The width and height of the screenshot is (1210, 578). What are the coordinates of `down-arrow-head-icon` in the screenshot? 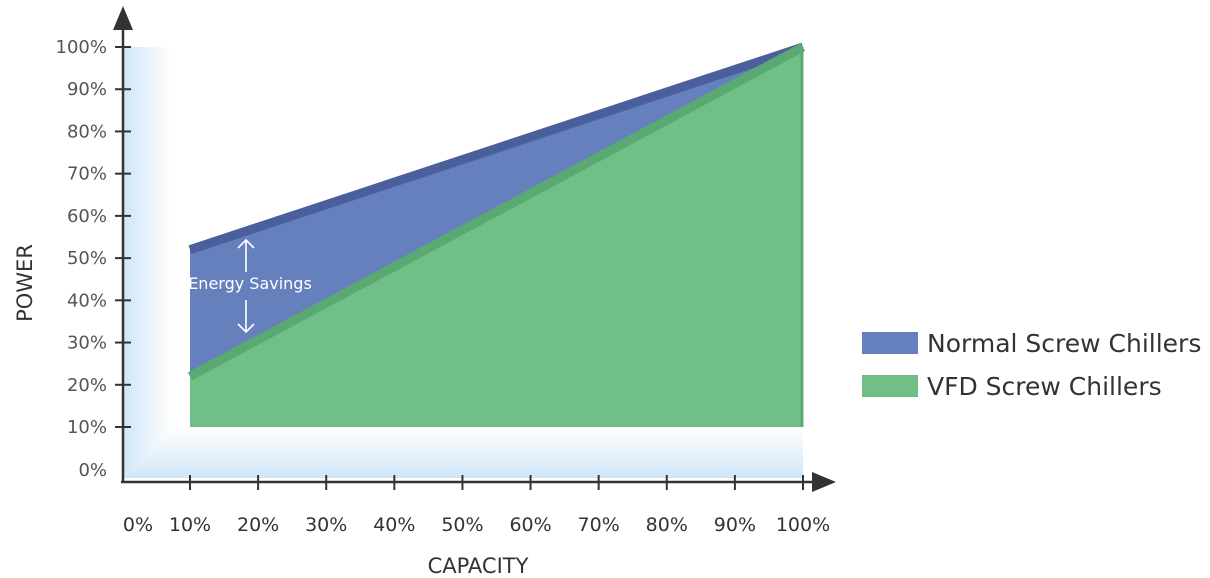 It's located at (246, 328).